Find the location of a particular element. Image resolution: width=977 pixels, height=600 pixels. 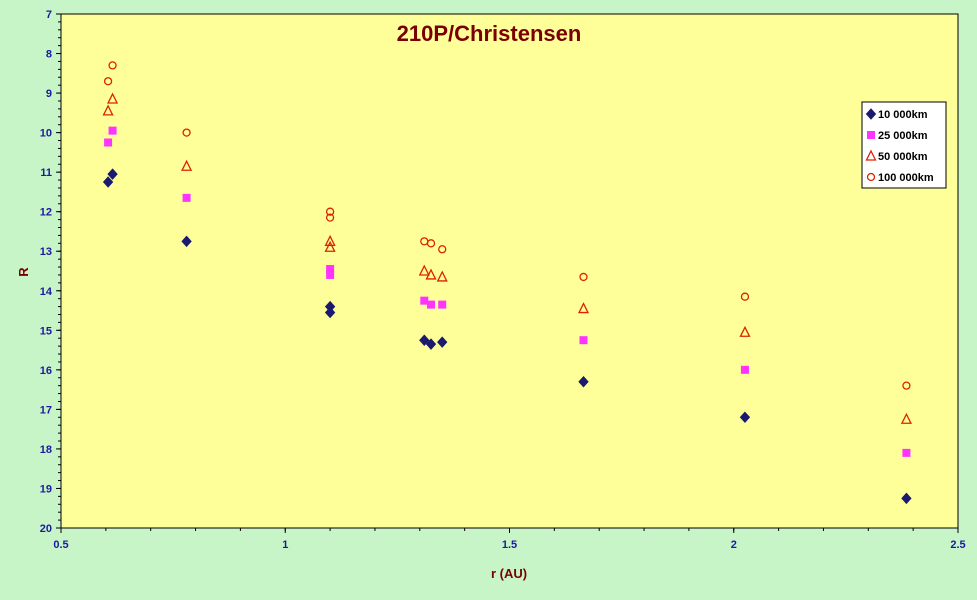

legend: 10 000km 25 000km 50 000km 100 000km is located at coordinates (904, 145).